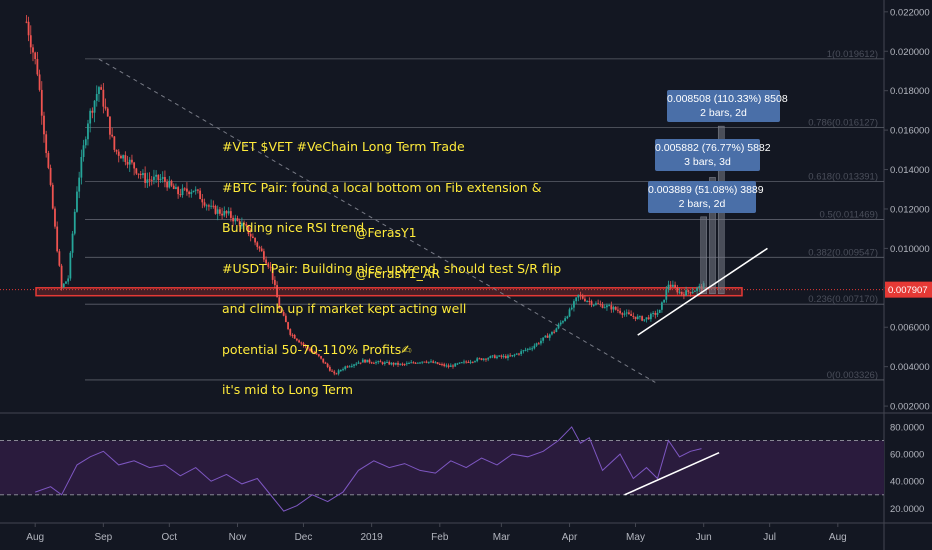 The height and width of the screenshot is (550, 932). Describe the element at coordinates (852, 54) in the screenshot. I see `fib-level-label: 1(0.019612)` at that location.